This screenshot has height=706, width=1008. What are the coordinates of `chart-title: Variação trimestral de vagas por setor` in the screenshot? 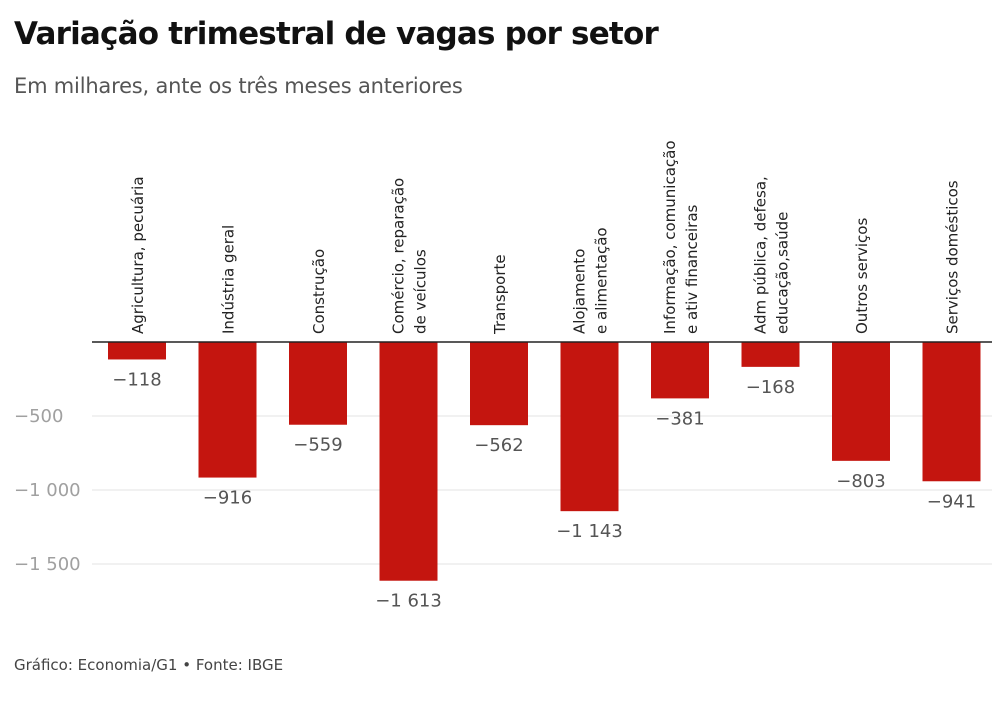 It's located at (336, 34).